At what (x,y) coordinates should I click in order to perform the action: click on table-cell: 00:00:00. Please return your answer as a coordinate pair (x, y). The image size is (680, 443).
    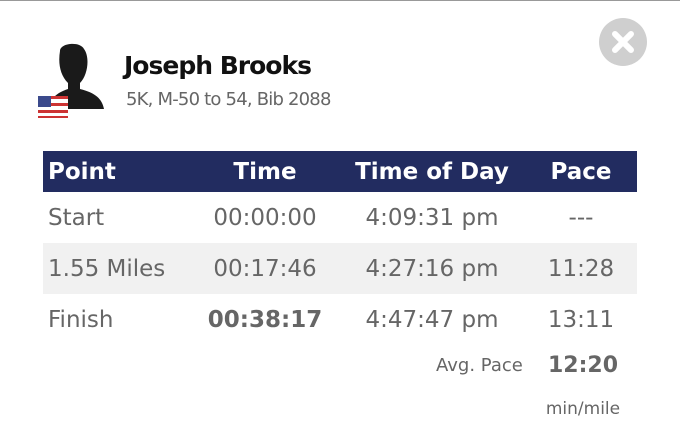
    Looking at the image, I should click on (265, 217).